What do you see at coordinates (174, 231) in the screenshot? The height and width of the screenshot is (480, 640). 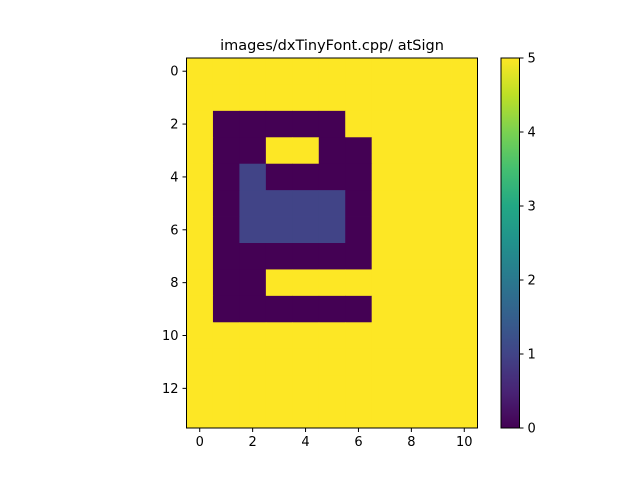 I see `y-axis: 0 2 4 6 8 10 12` at bounding box center [174, 231].